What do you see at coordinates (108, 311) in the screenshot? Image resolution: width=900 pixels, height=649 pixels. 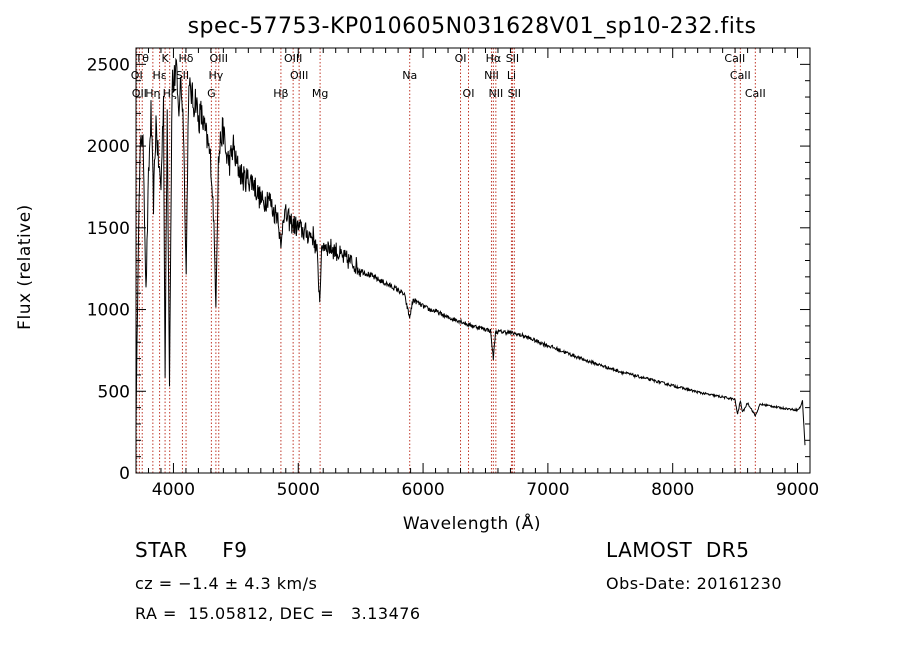 I see `y-tick-label: 1000` at bounding box center [108, 311].